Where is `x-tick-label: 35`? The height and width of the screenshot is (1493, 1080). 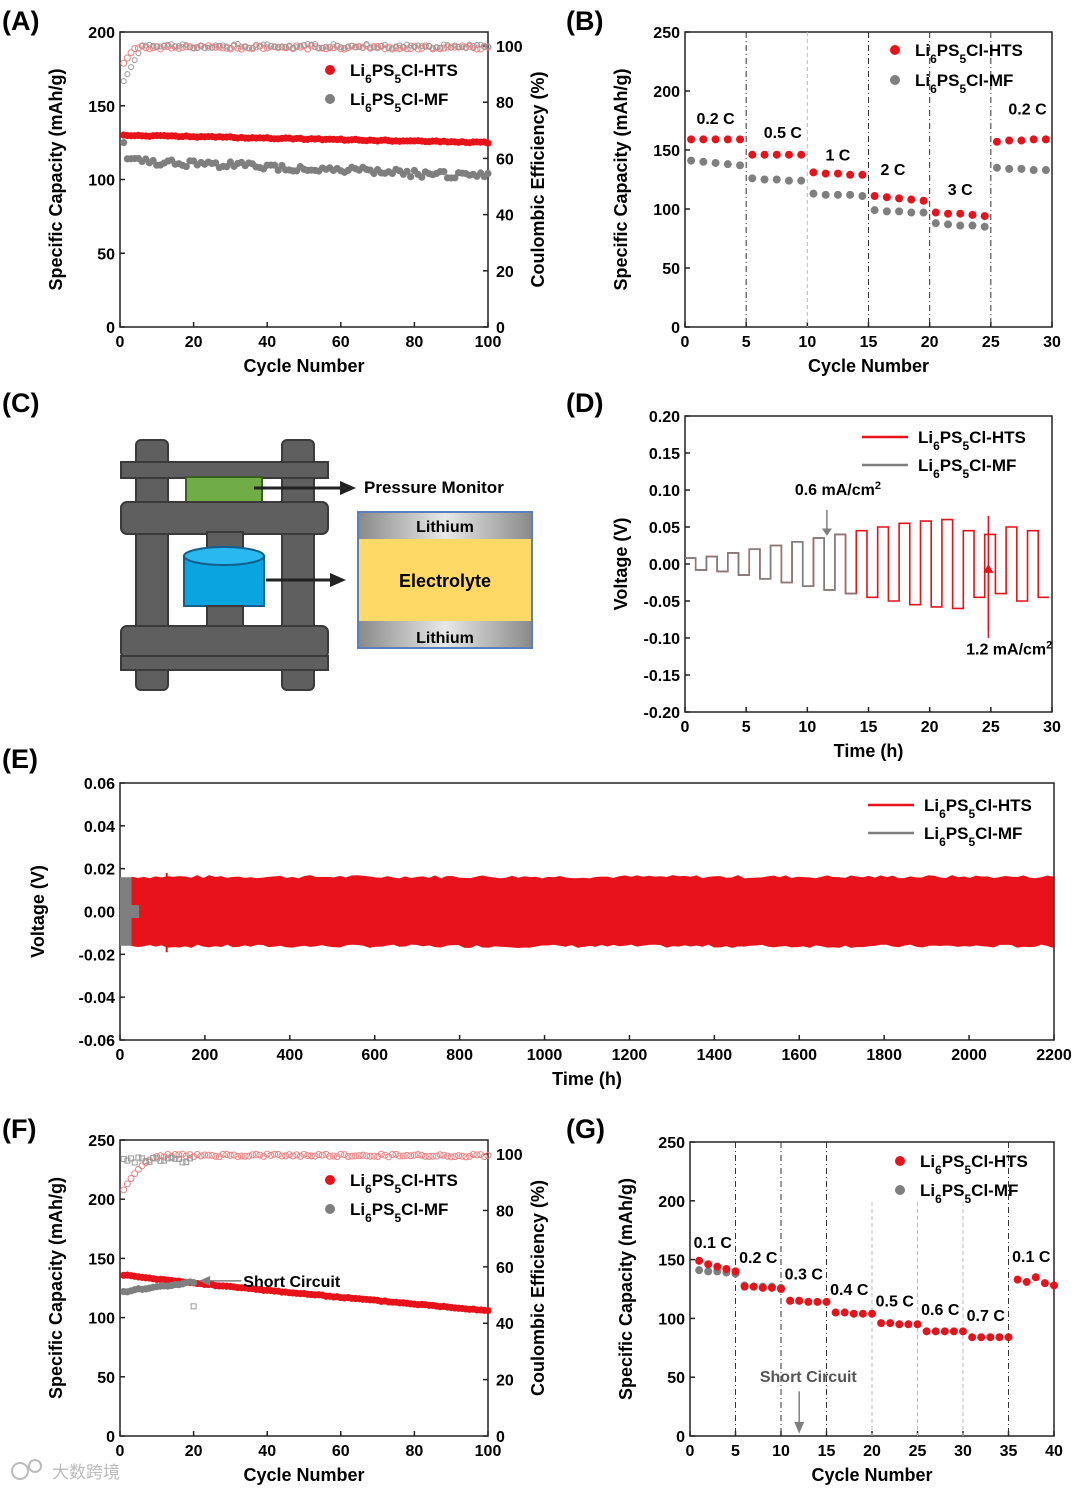
x-tick-label: 35 is located at coordinates (1009, 1451).